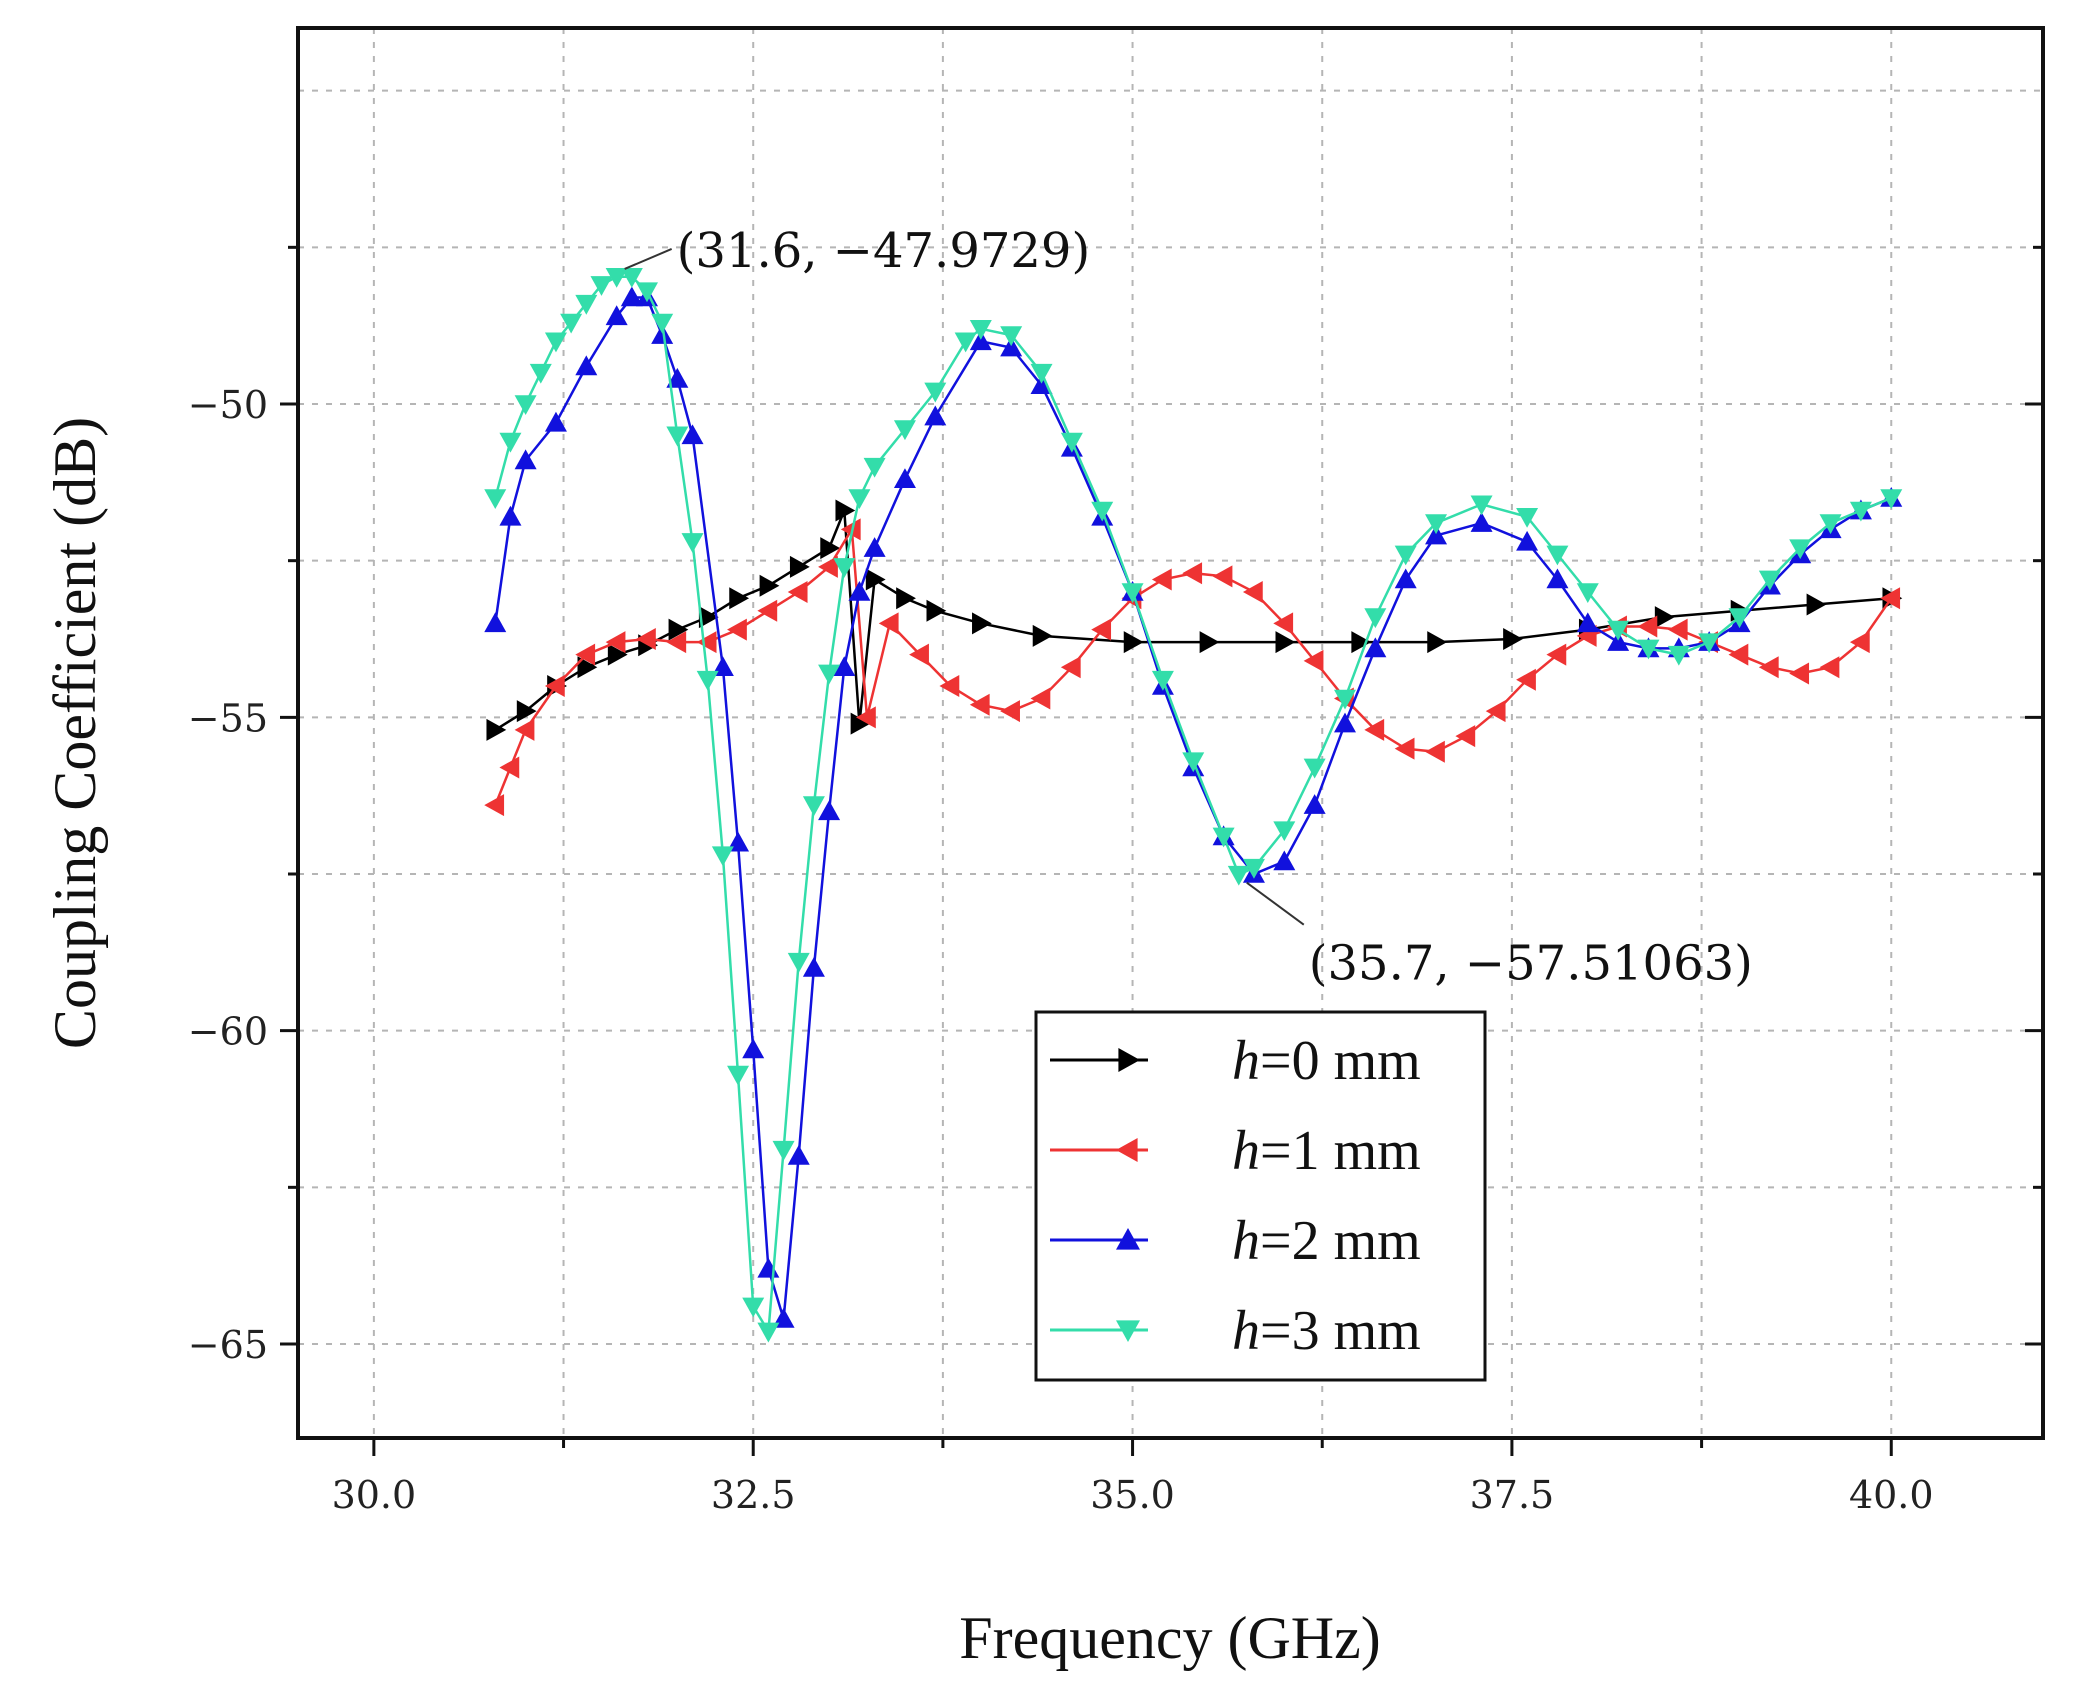  I want to click on y-axis-title: Coupling Coefficient (dB), so click(75, 733).